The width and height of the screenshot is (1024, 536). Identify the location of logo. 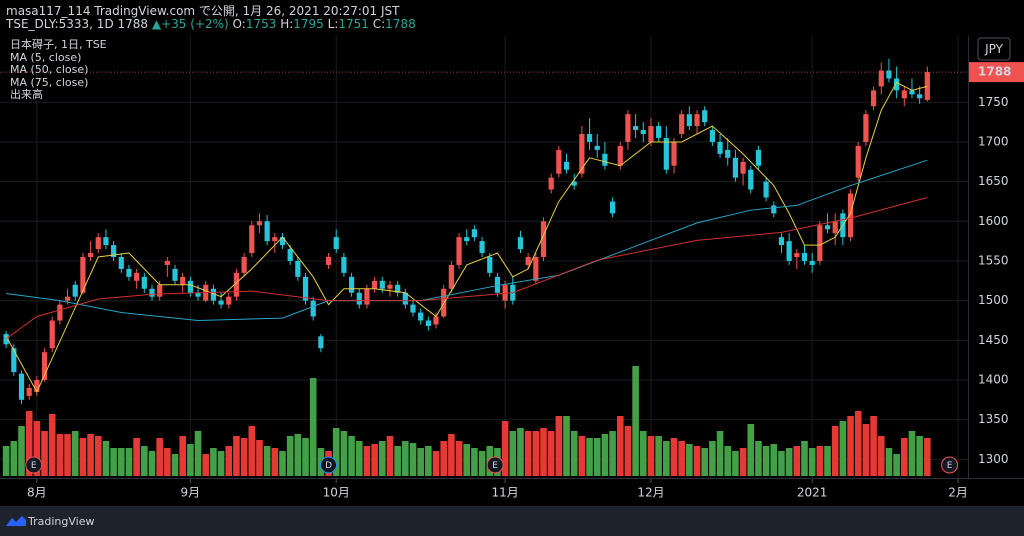
(16, 521).